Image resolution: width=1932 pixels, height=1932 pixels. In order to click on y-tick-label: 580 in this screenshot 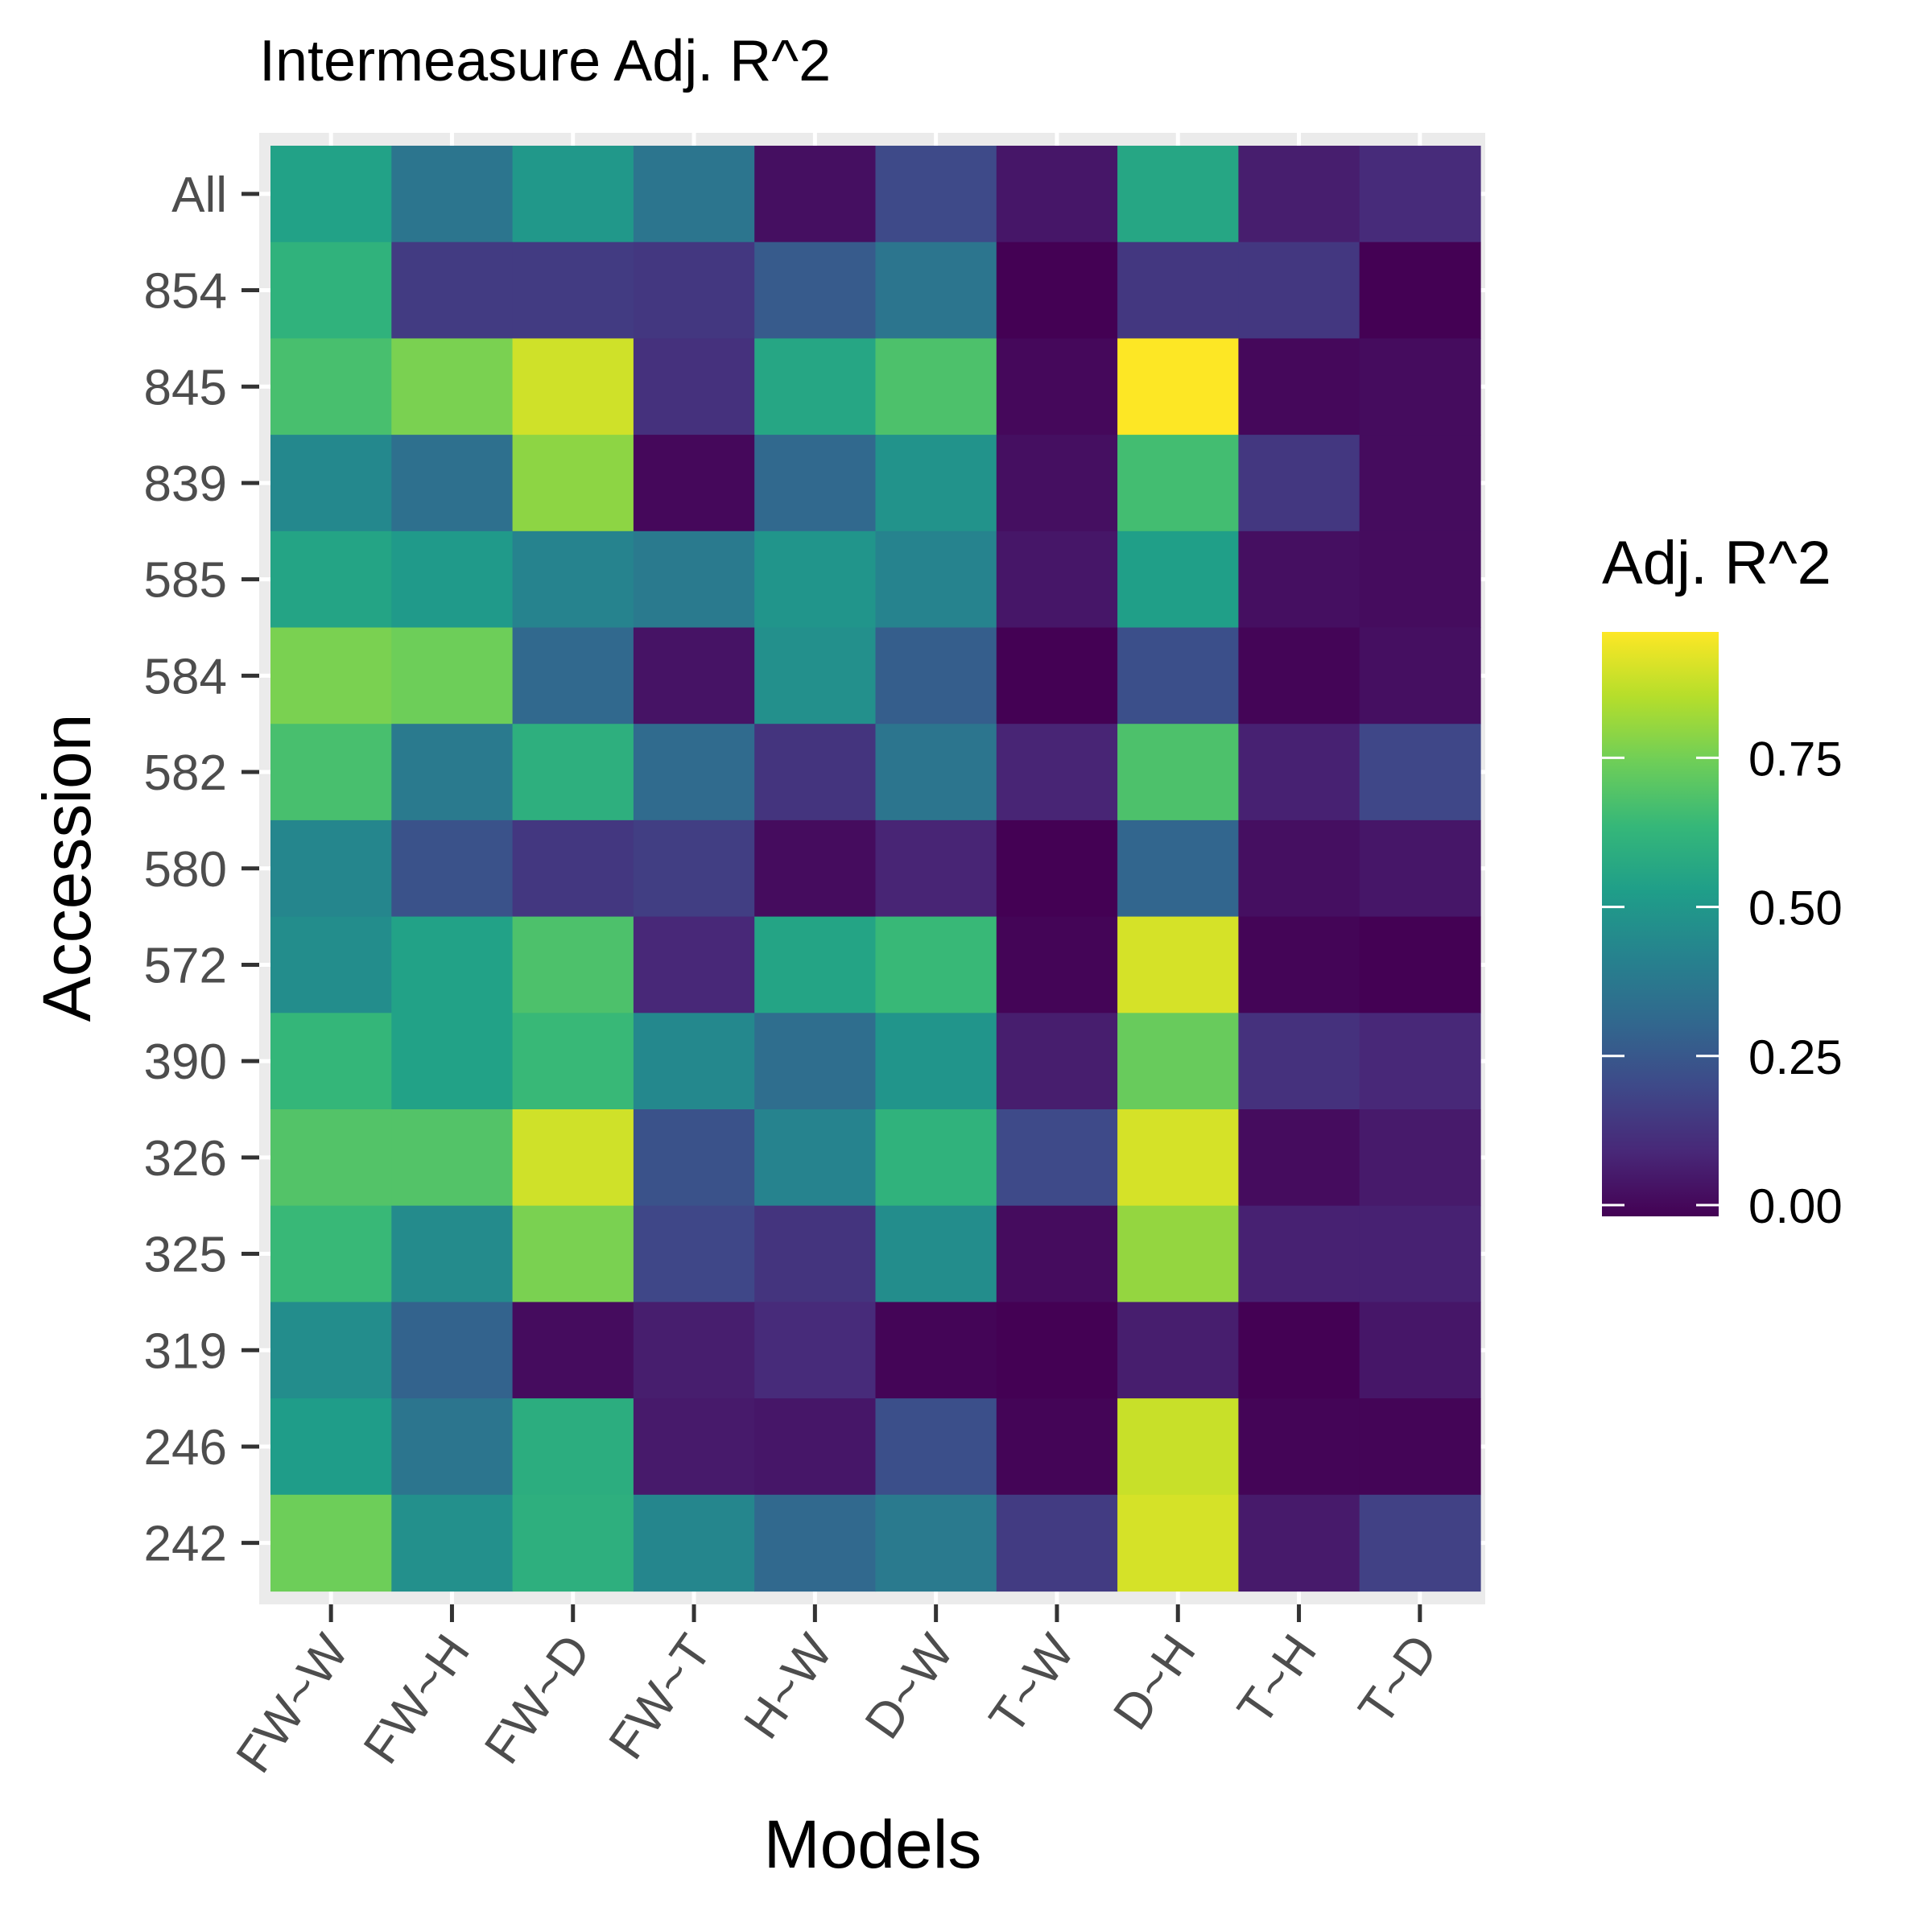, I will do `click(185, 870)`.